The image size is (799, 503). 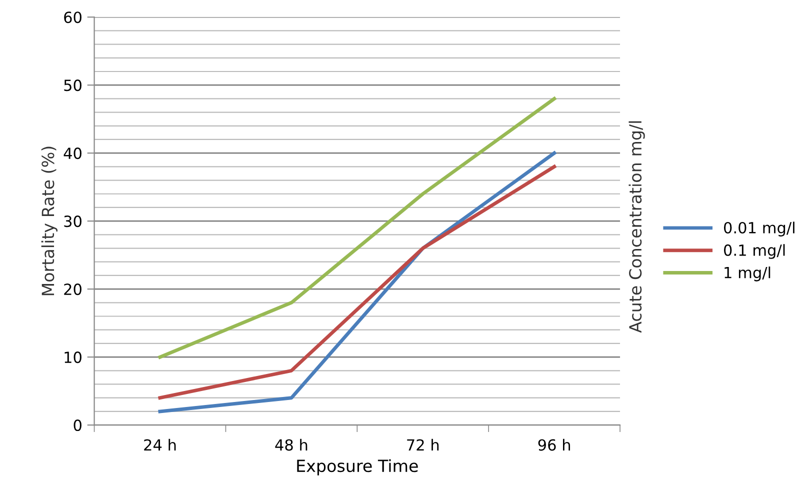 I want to click on y-tick-label: 50, so click(x=73, y=86).